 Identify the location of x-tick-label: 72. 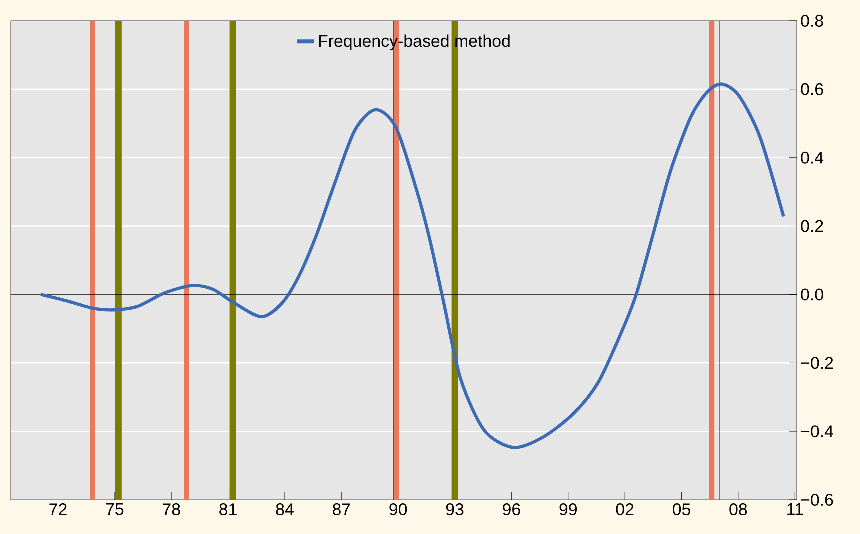
(58, 510).